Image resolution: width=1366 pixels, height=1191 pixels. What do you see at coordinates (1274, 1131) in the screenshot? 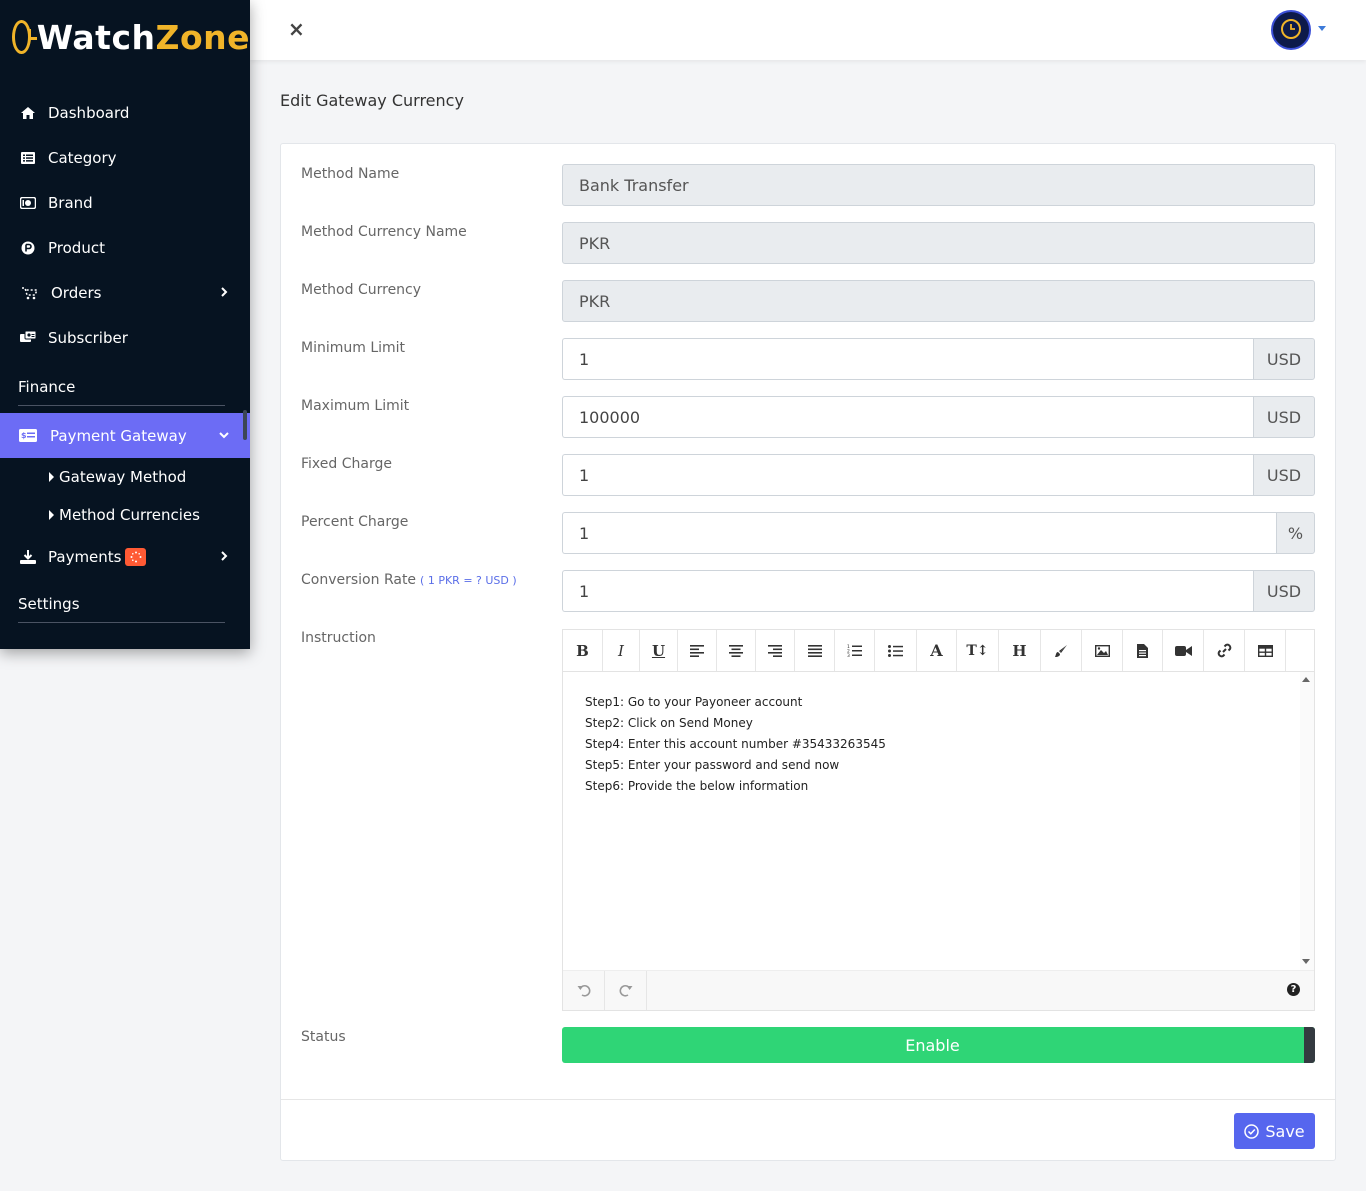
I see `save-button: Save` at bounding box center [1274, 1131].